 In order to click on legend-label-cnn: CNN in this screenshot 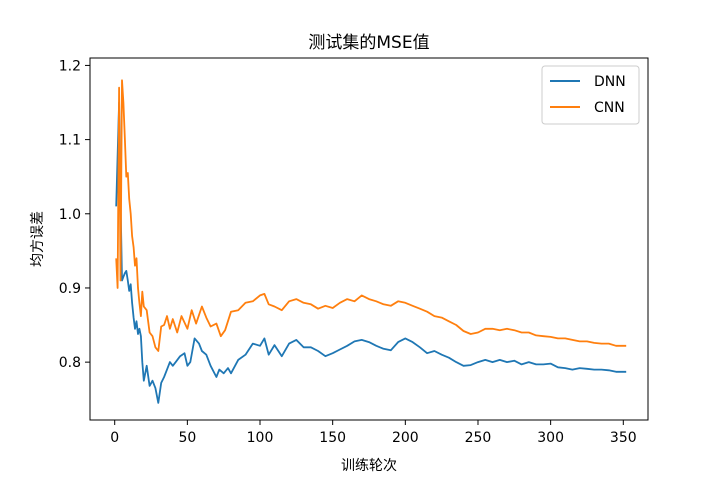, I will do `click(609, 108)`.